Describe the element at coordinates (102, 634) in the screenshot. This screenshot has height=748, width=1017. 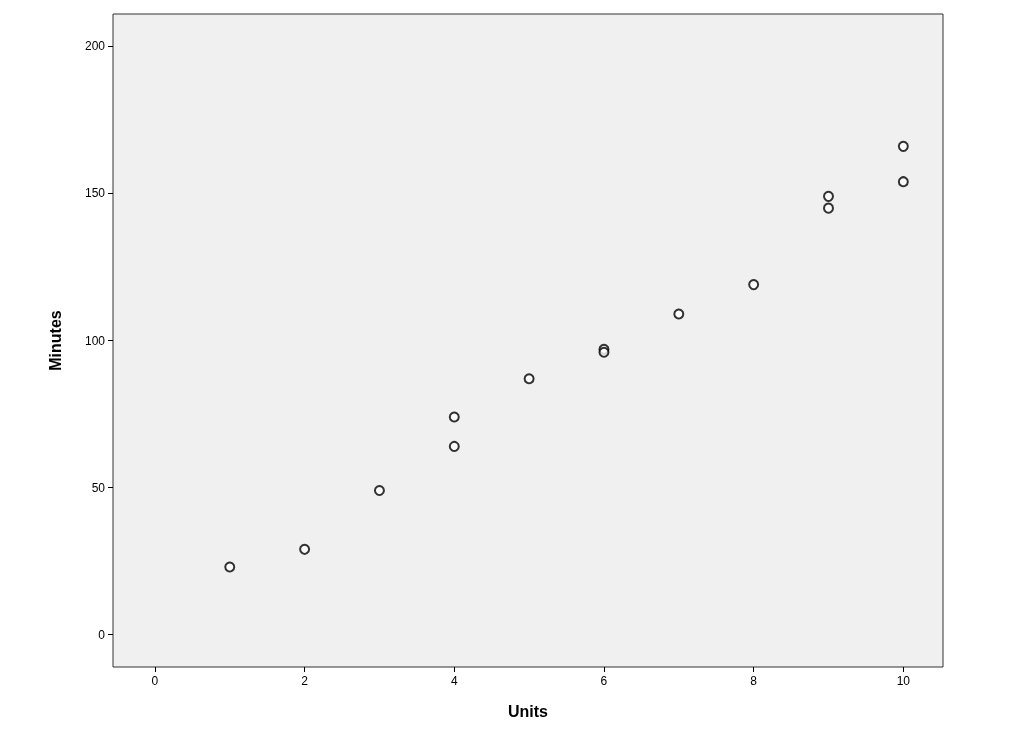
I see `y-tick-label: 0` at that location.